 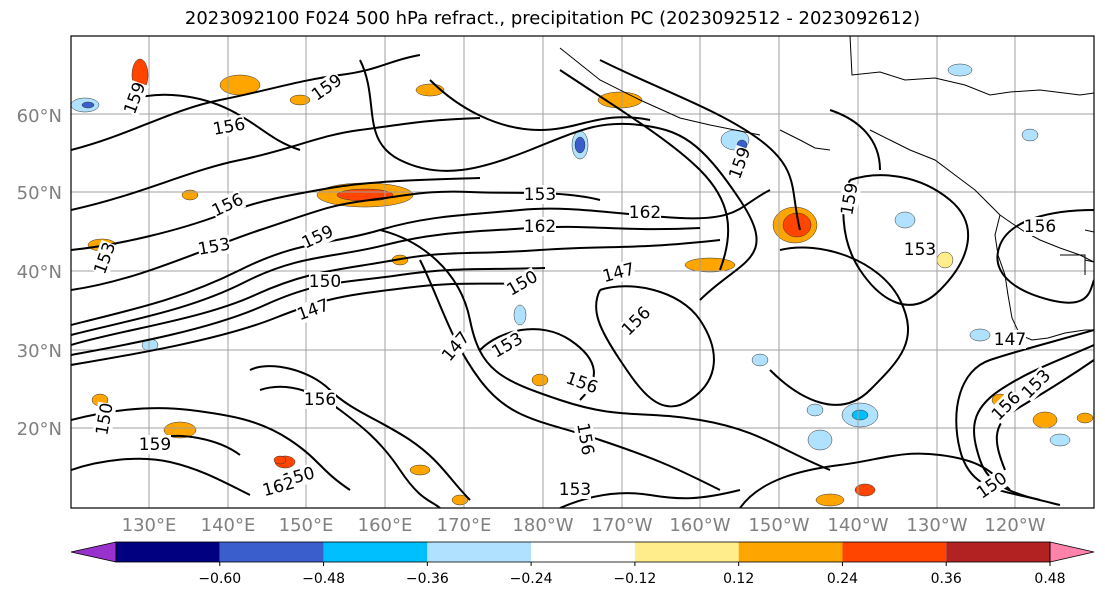 I want to click on lat-axis: 60°N 50°N 40°N 30°N 20°N, so click(x=39, y=273).